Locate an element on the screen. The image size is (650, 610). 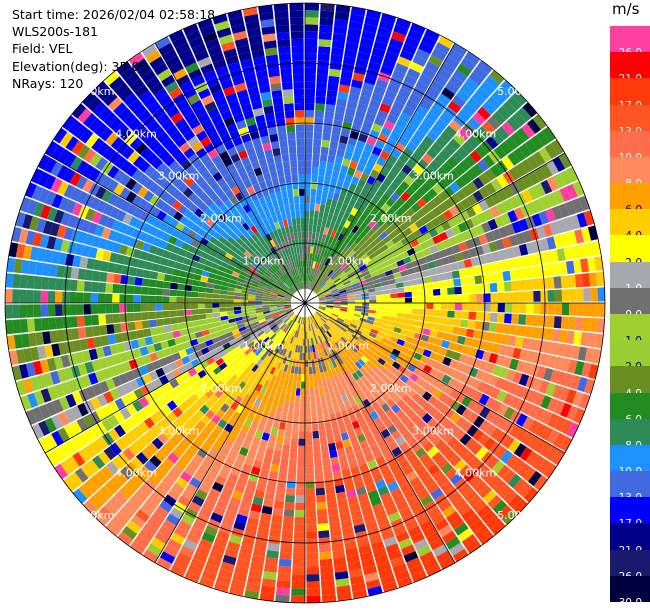
colorbar-segment: 8.0 is located at coordinates (630, 173).